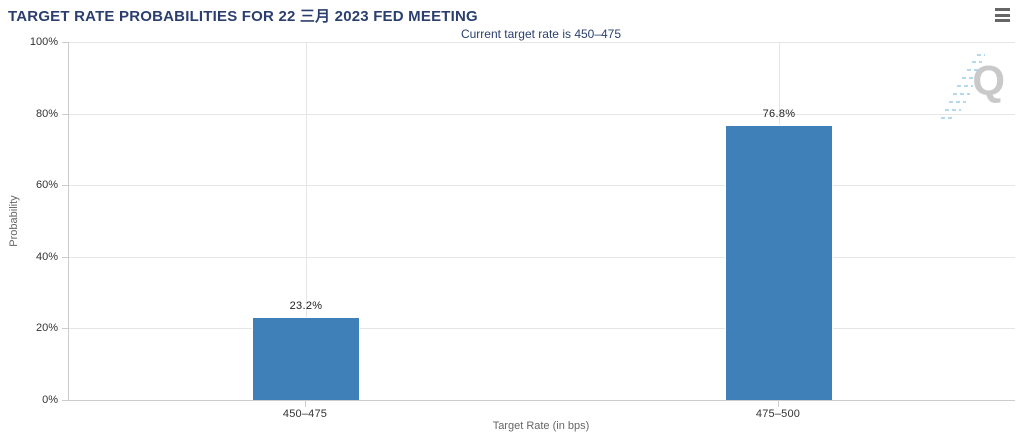 Image resolution: width=1024 pixels, height=445 pixels. Describe the element at coordinates (541, 426) in the screenshot. I see `x-axis-title: Target Rate (in bps)` at that location.